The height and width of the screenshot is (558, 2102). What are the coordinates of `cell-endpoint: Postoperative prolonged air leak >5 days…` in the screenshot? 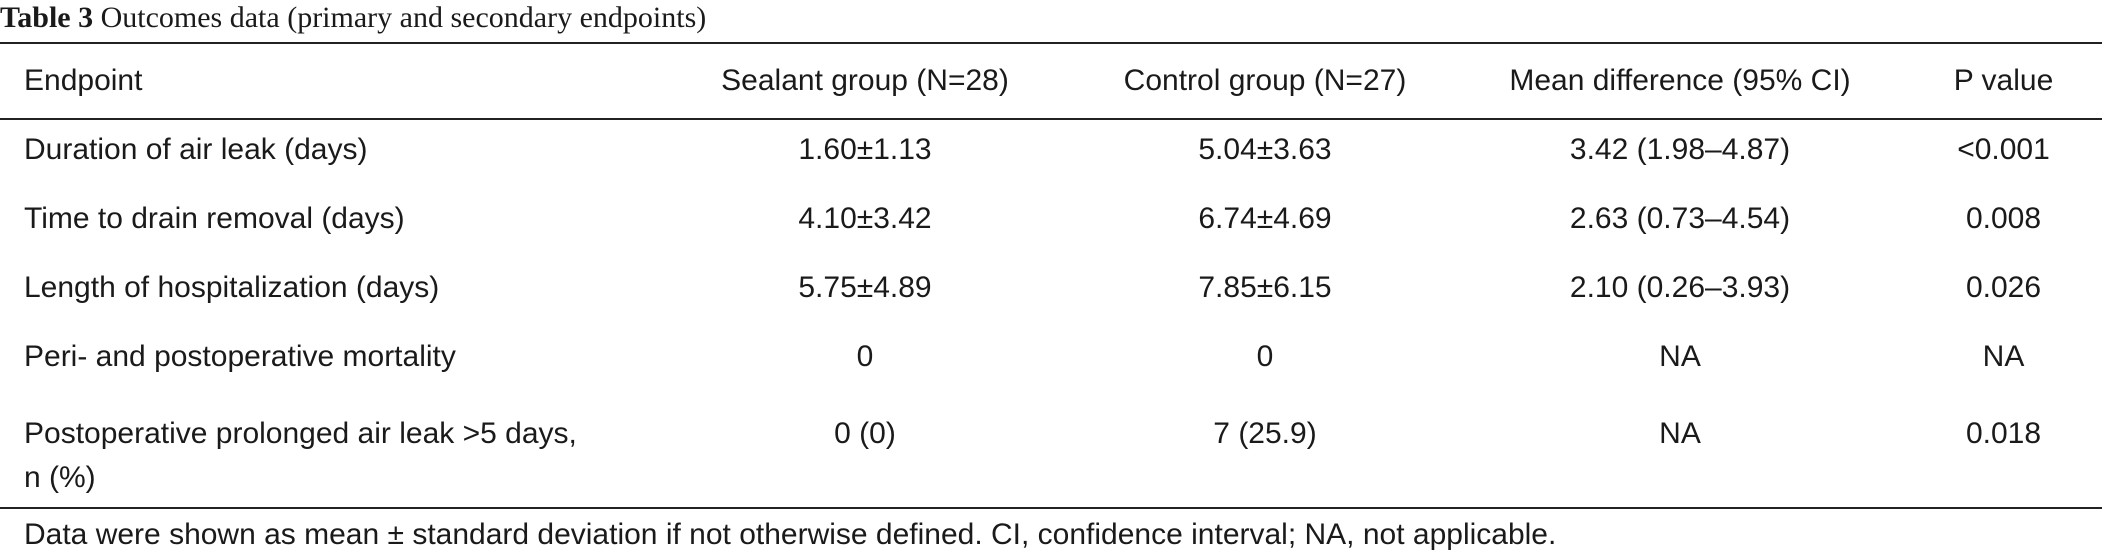 It's located at (327, 459).